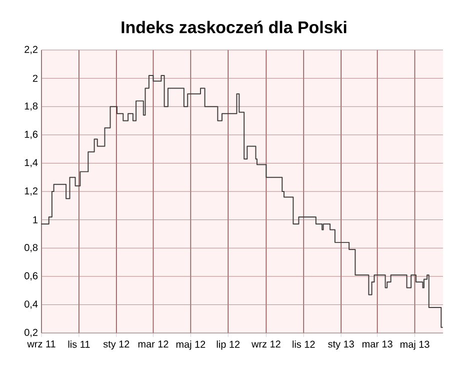 Image resolution: width=468 pixels, height=380 pixels. What do you see at coordinates (31, 191) in the screenshot?
I see `y-tick-label: 1,2` at bounding box center [31, 191].